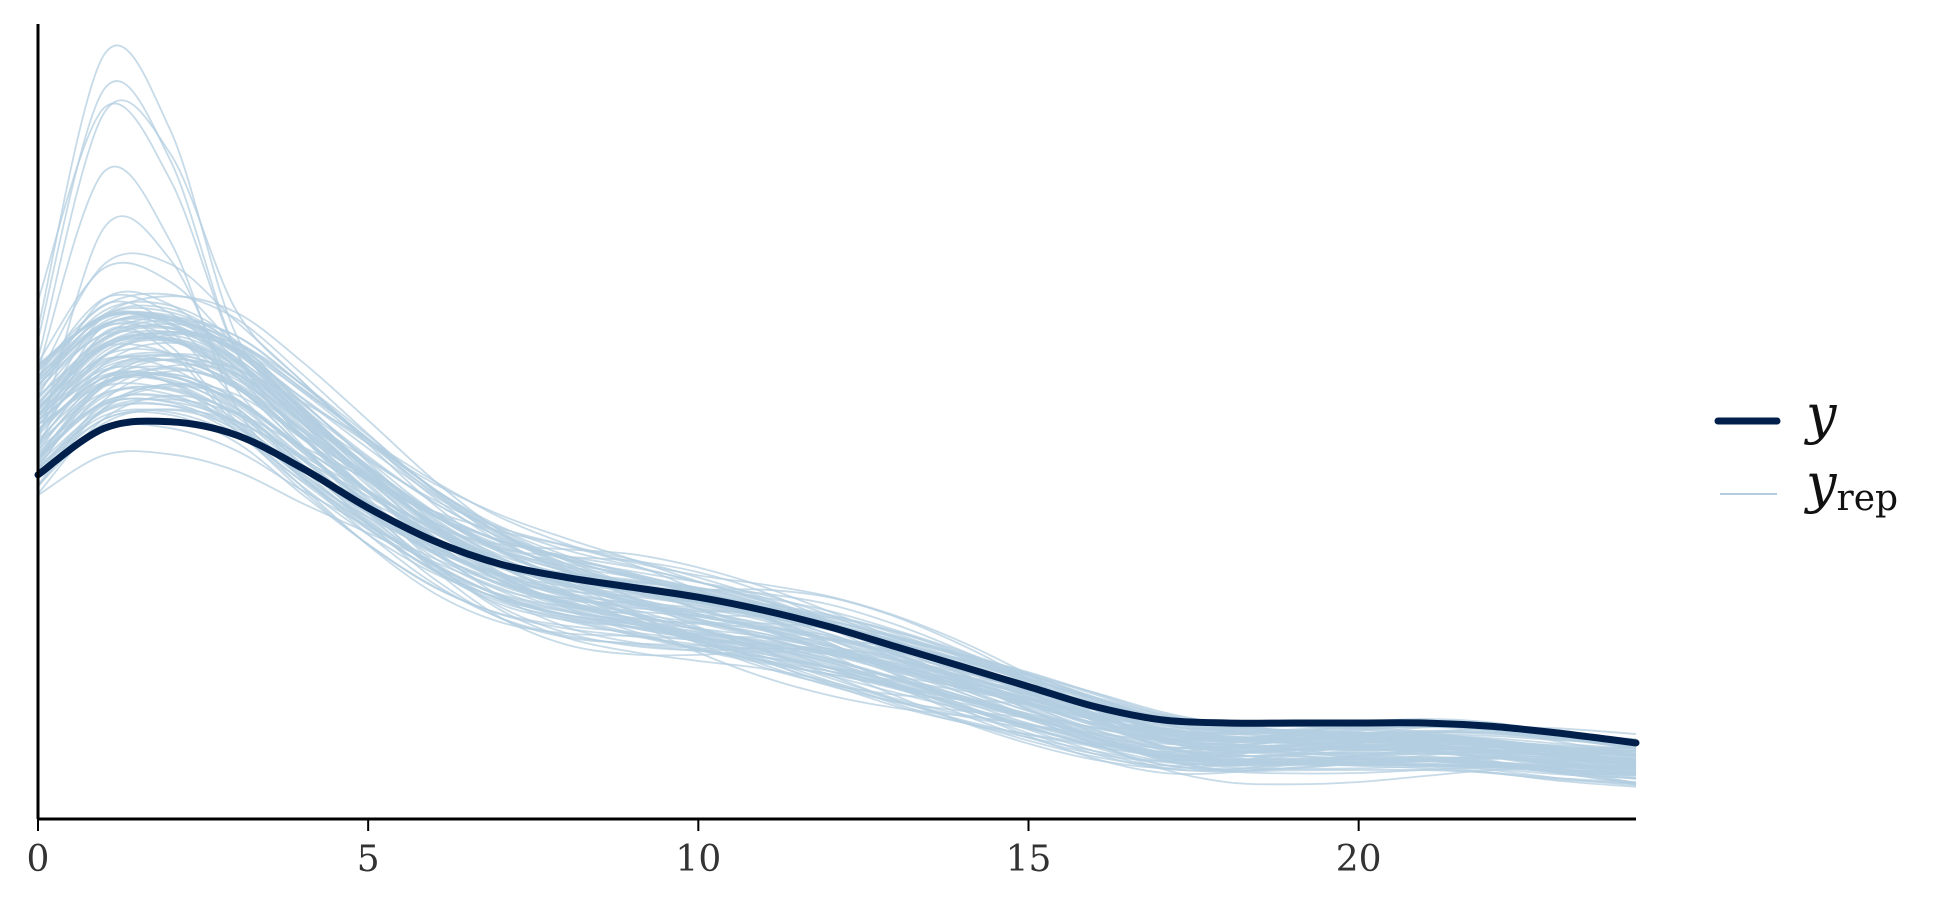  Describe the element at coordinates (1029, 859) in the screenshot. I see `x-tick-label: 15` at that location.